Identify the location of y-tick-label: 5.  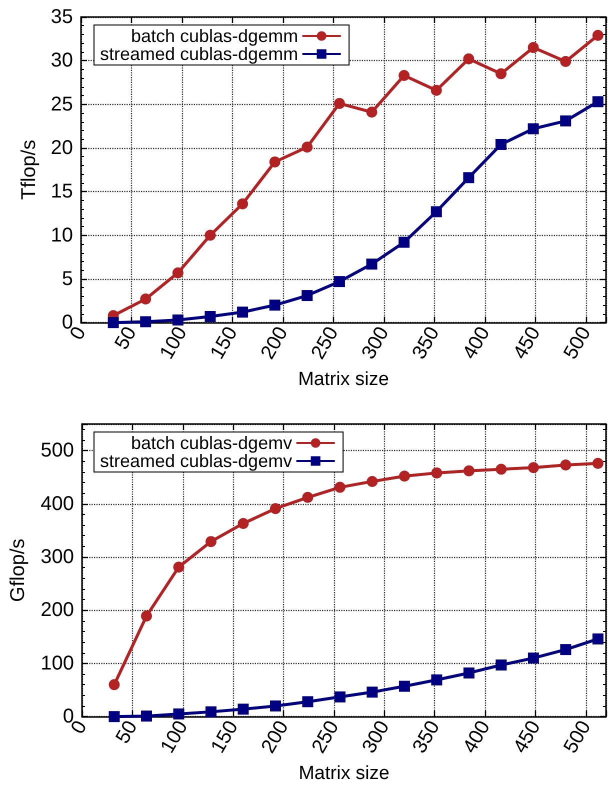
(67, 279).